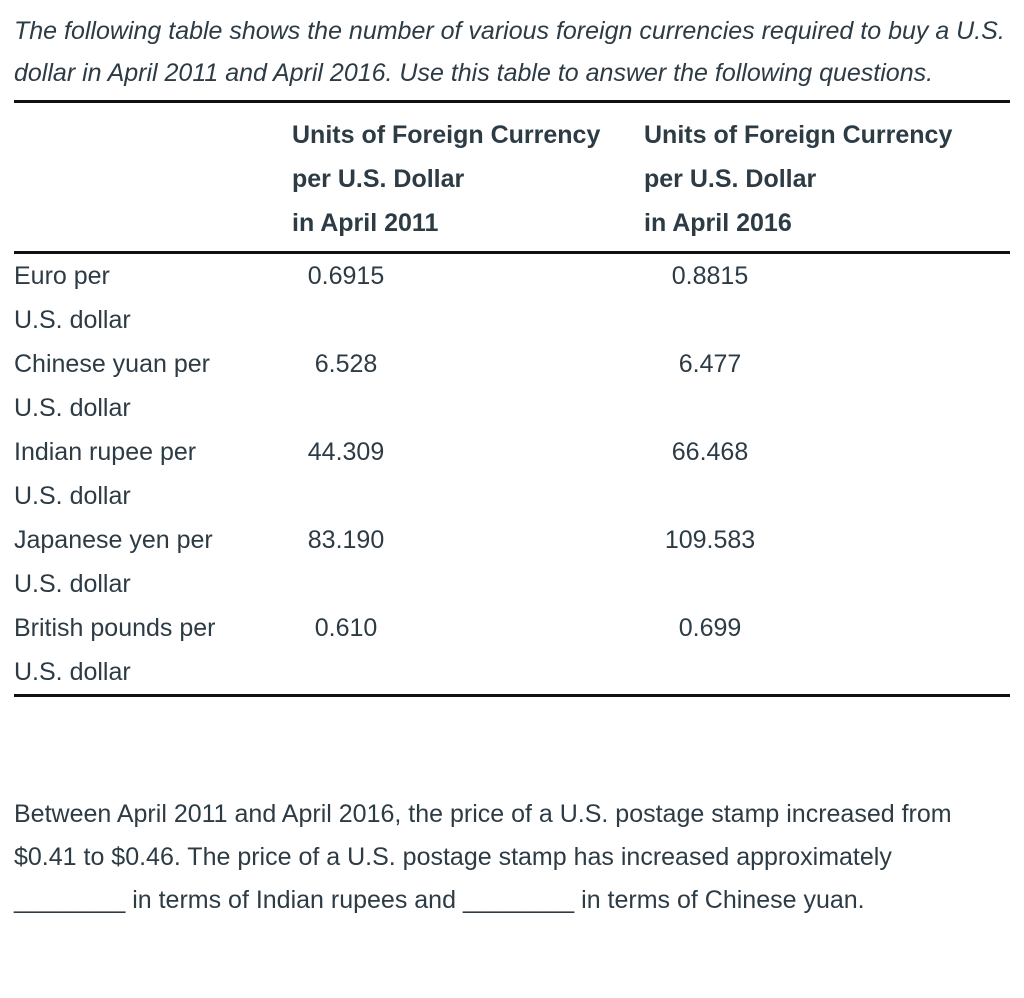  I want to click on header-2011-line-2: per U.S. Dollar, so click(378, 179).